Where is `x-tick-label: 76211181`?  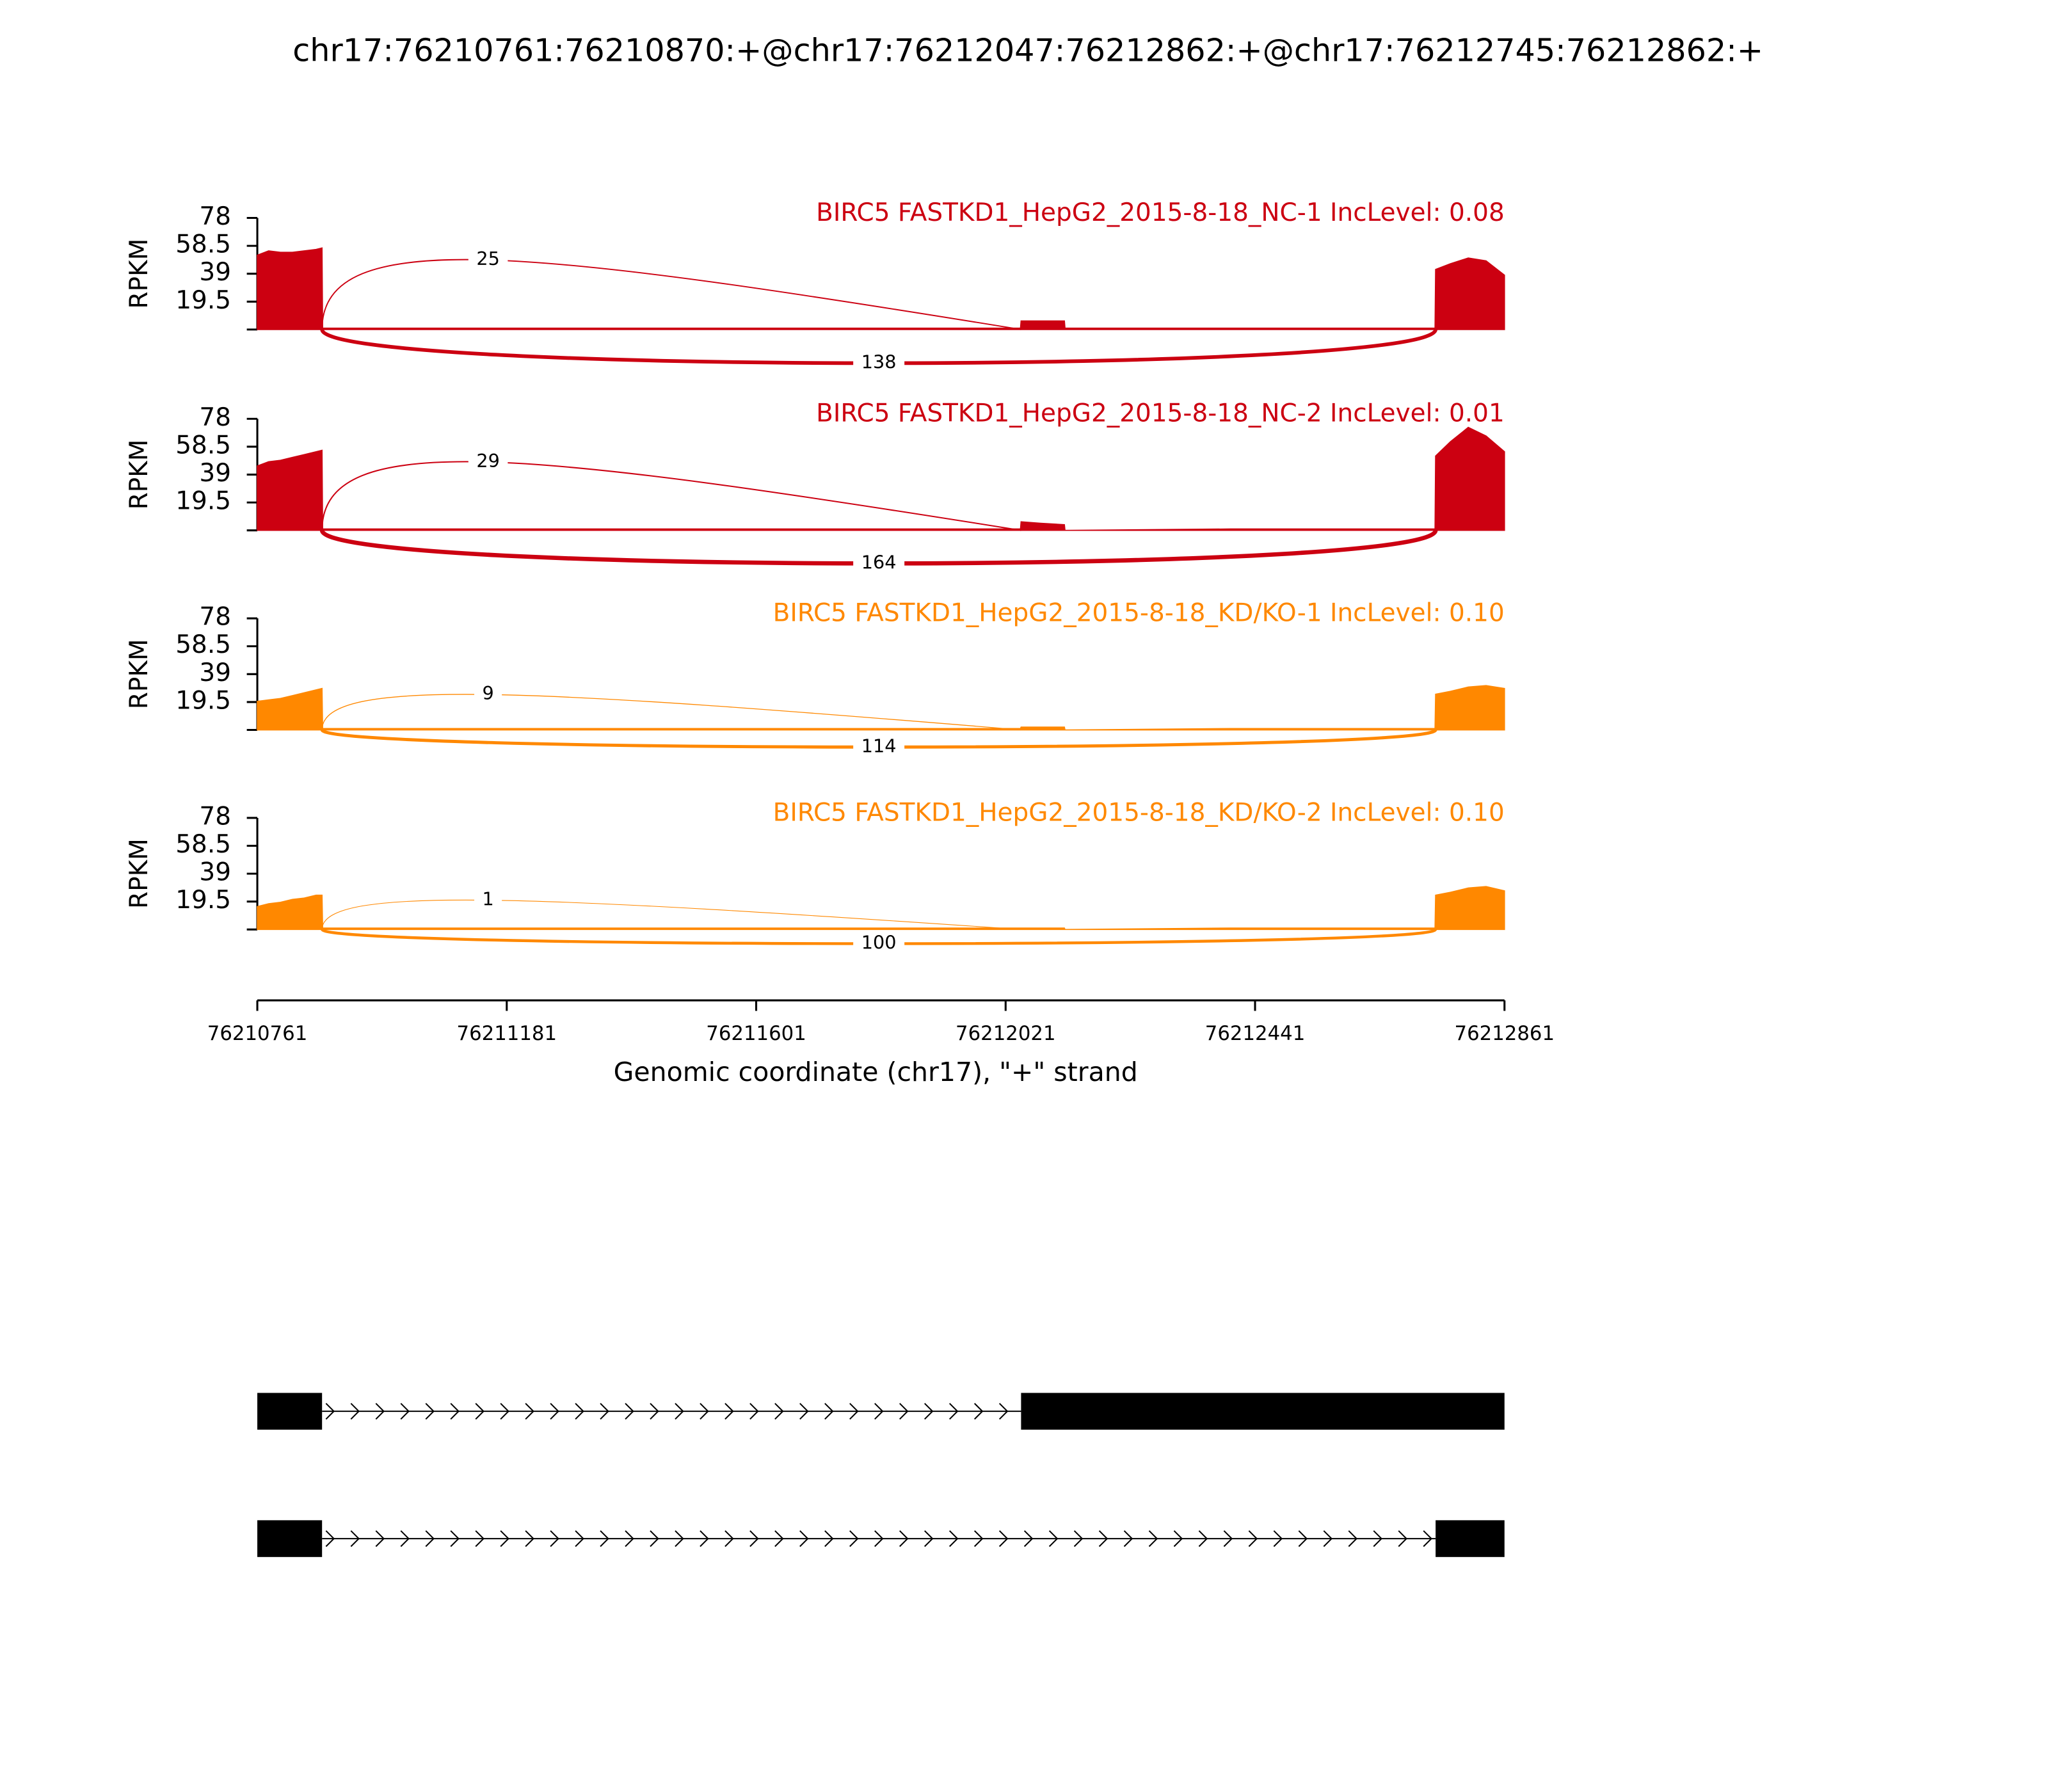 x-tick-label: 76211181 is located at coordinates (507, 1033).